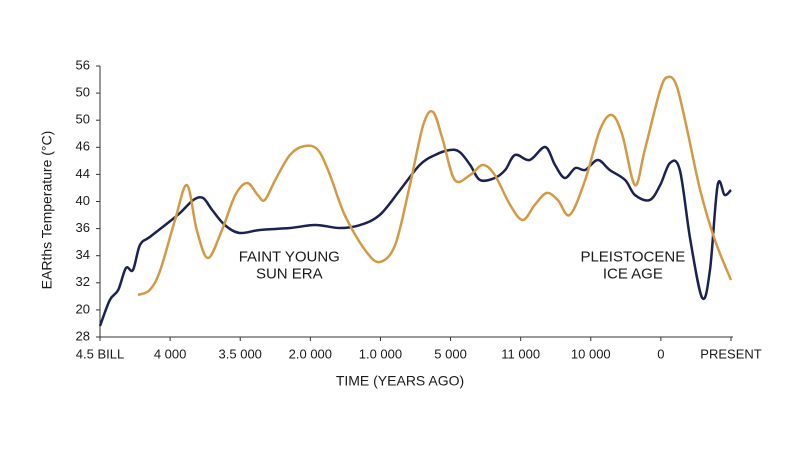 The width and height of the screenshot is (800, 452). What do you see at coordinates (83, 227) in the screenshot?
I see `y-tick-label: 36` at bounding box center [83, 227].